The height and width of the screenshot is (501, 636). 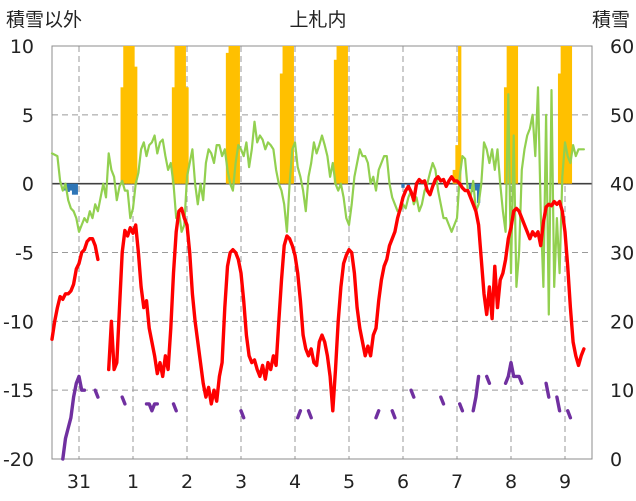 What do you see at coordinates (79, 482) in the screenshot?
I see `x-tick-label: 31` at bounding box center [79, 482].